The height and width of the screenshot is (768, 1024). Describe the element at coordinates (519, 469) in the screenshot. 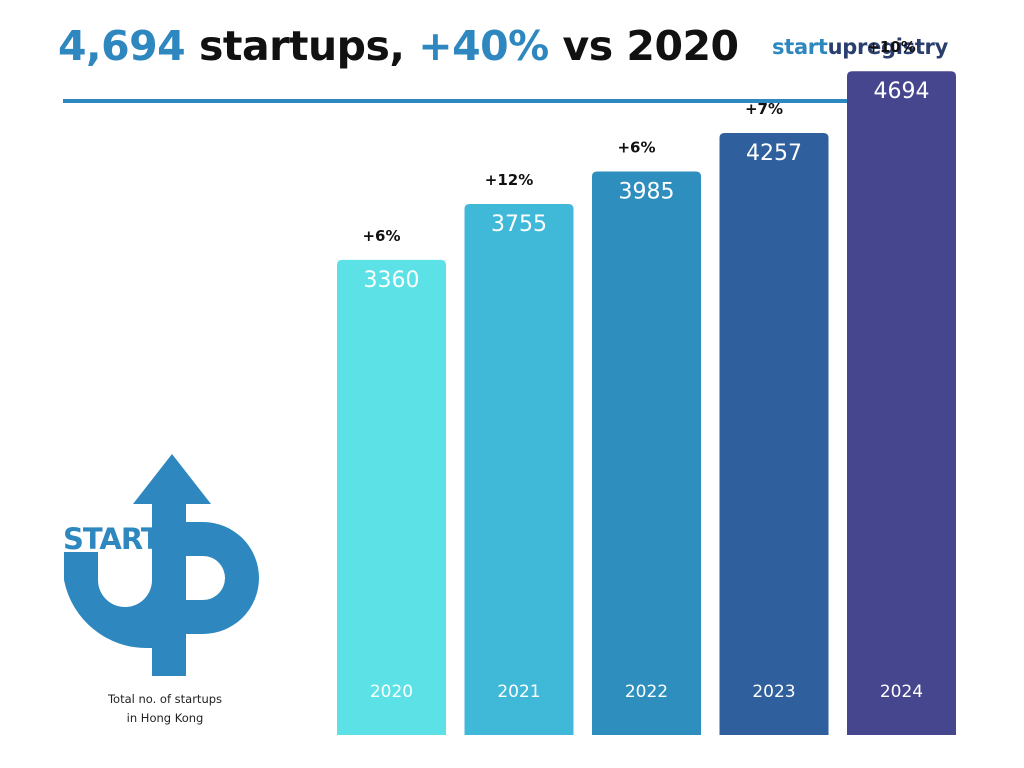

I see `bar-2021` at that location.